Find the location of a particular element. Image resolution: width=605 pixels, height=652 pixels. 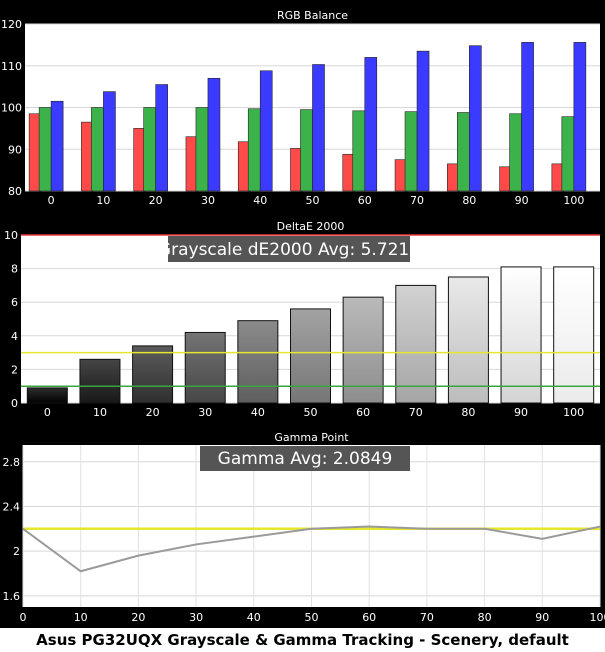

deltae-annotation: Grayscale dE2000 Avg: 5.7218 is located at coordinates (289, 250).